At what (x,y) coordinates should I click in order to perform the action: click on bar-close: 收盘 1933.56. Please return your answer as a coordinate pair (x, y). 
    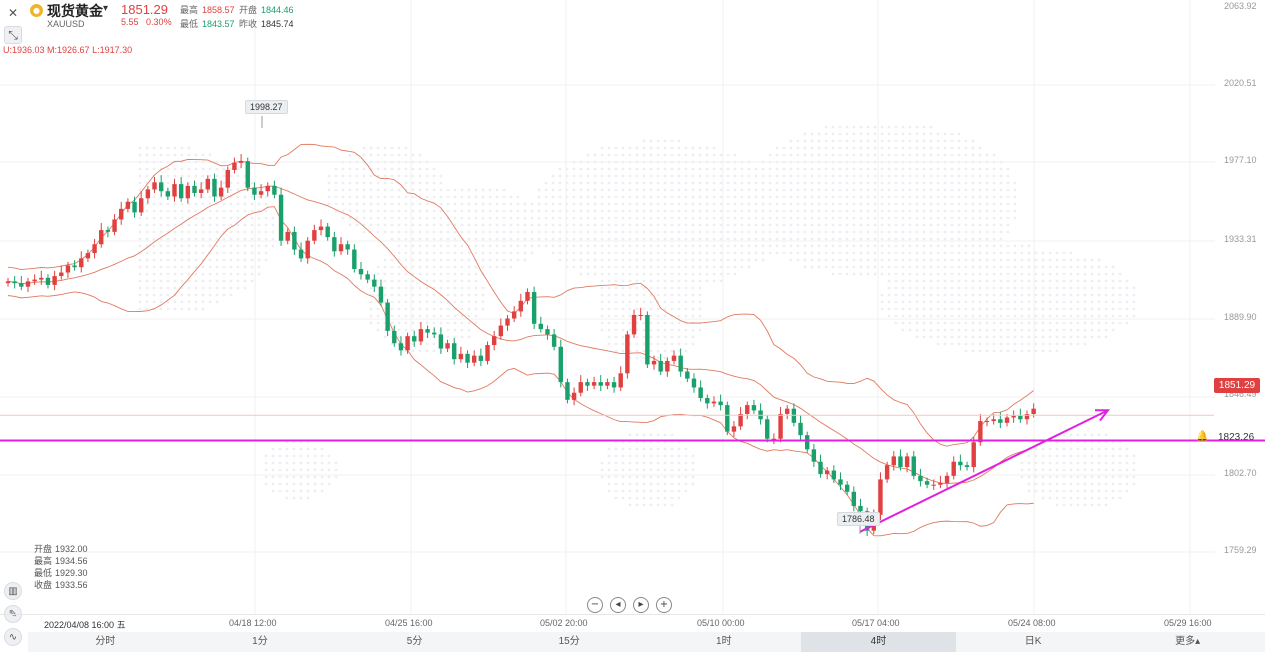
    Looking at the image, I should click on (59, 585).